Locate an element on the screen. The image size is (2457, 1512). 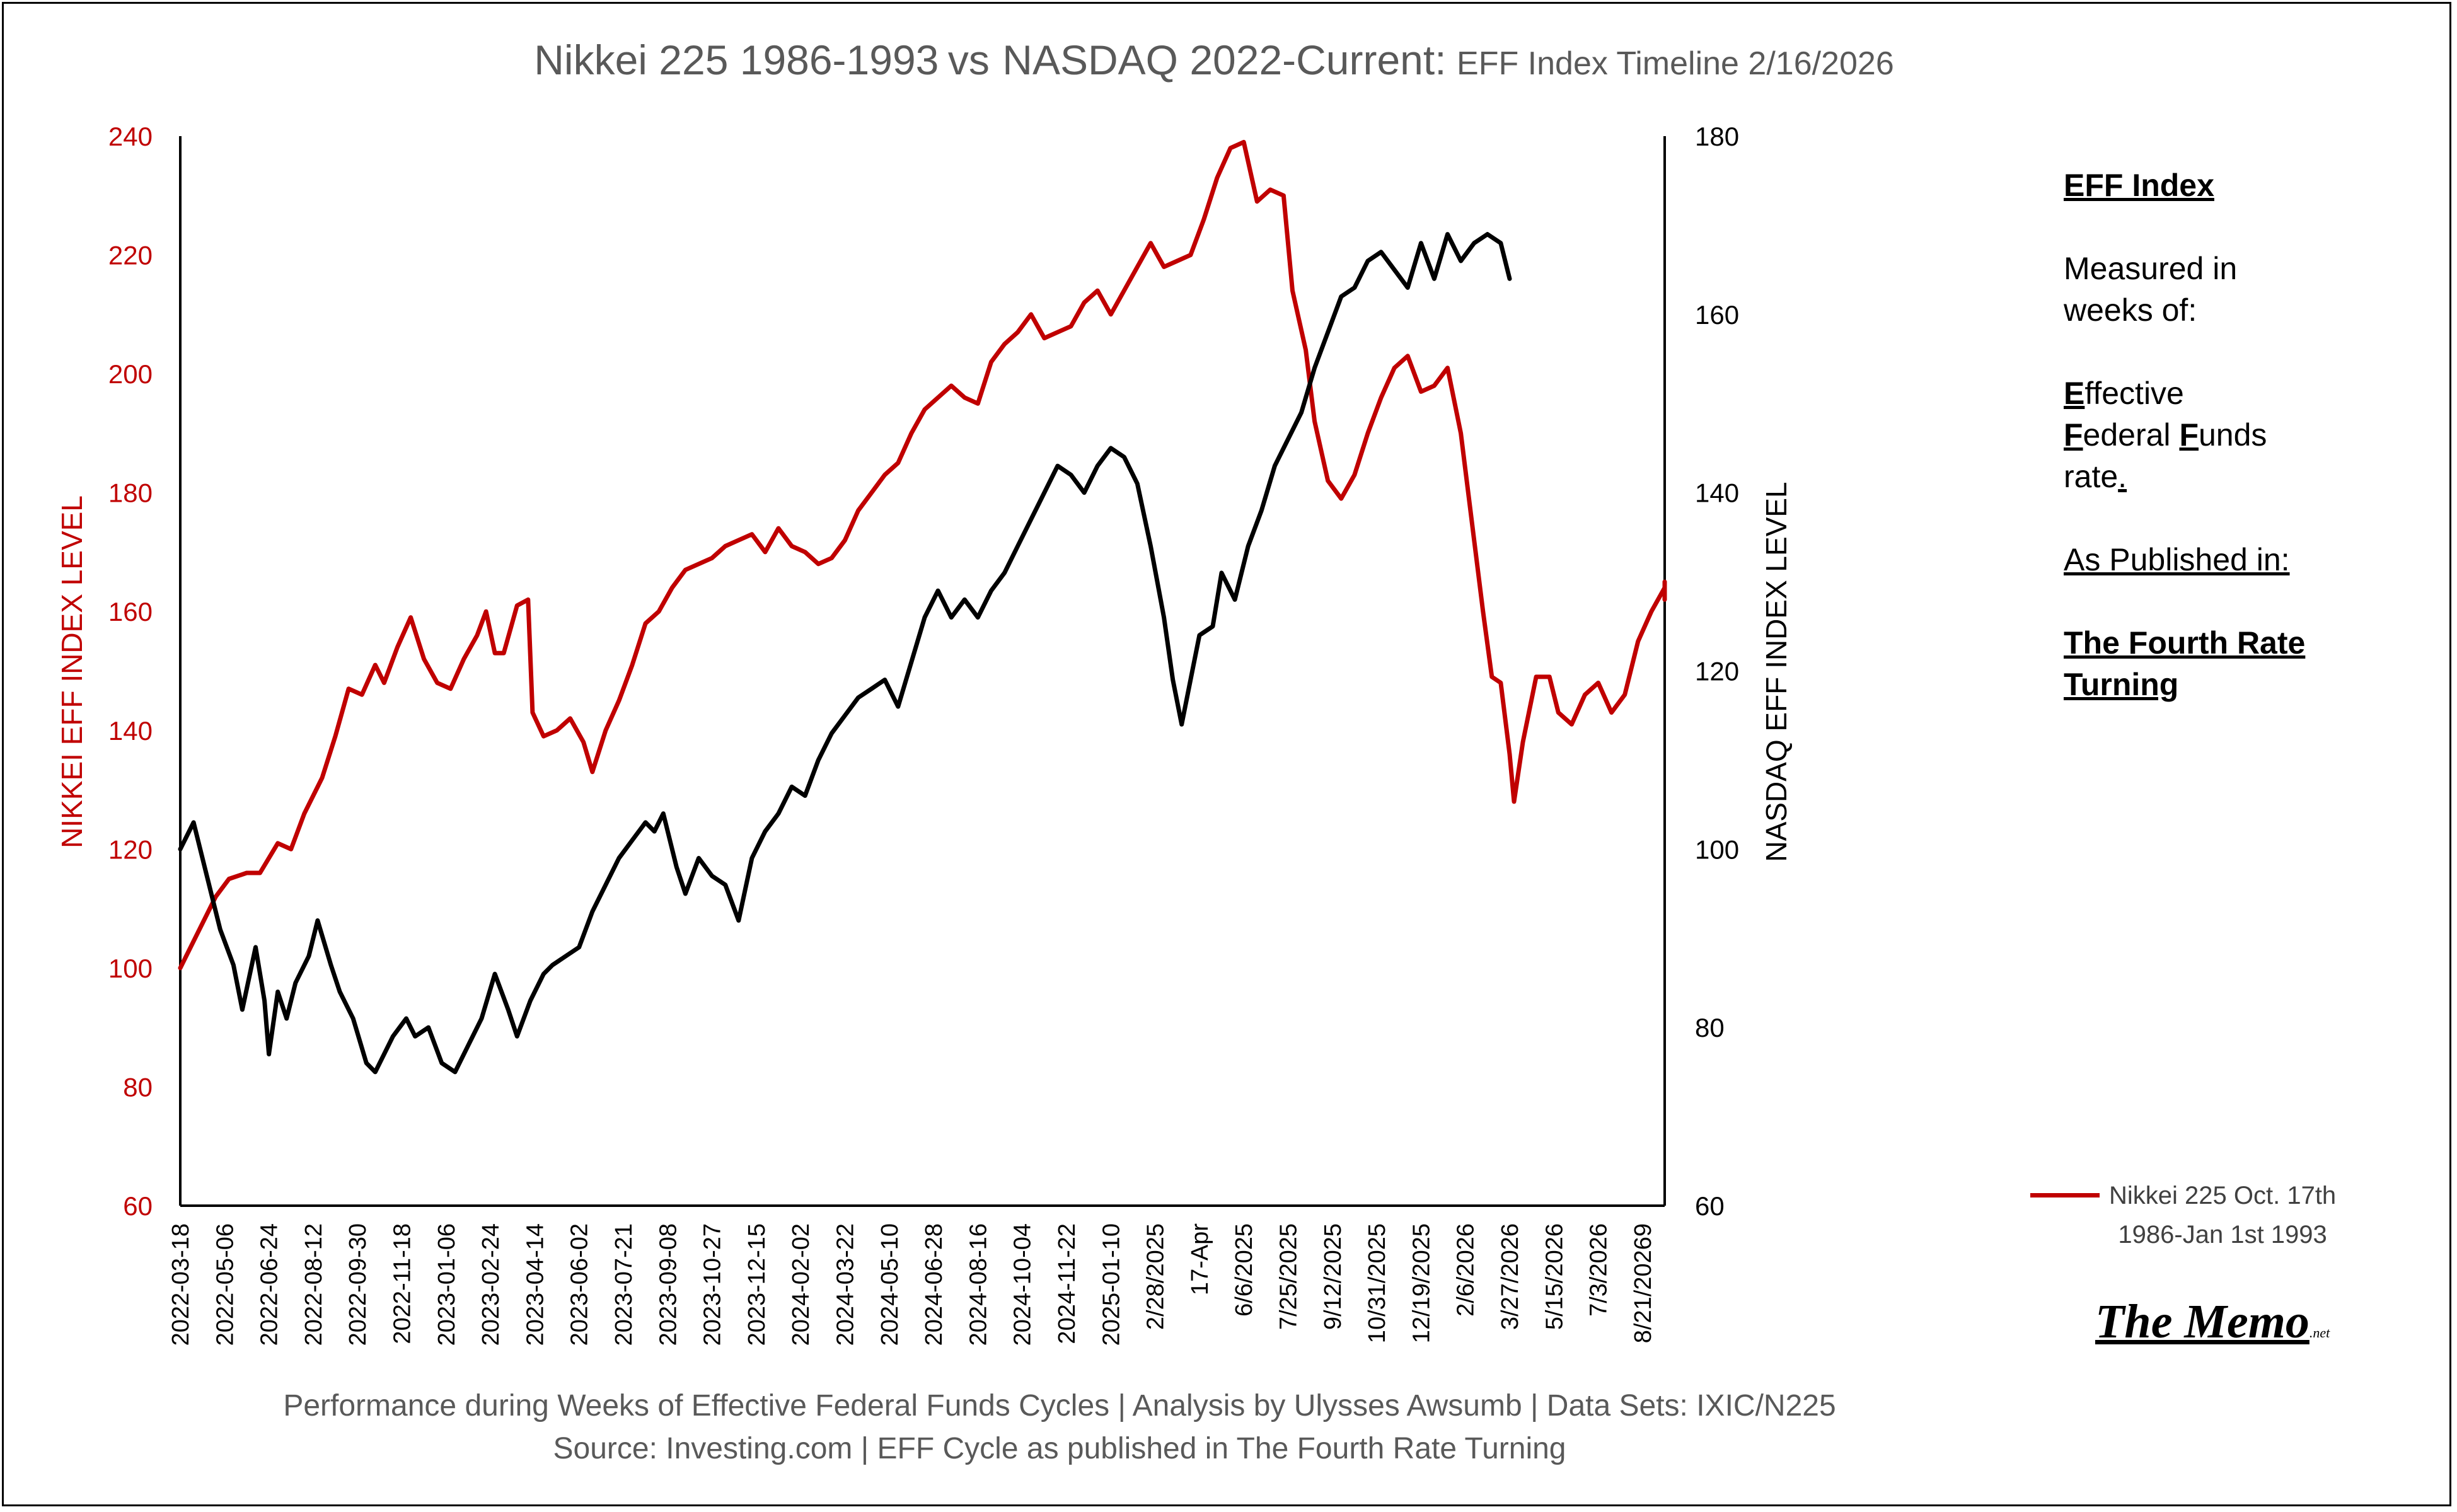
x-tick-label: 2023-12-15 is located at coordinates (757, 1284).